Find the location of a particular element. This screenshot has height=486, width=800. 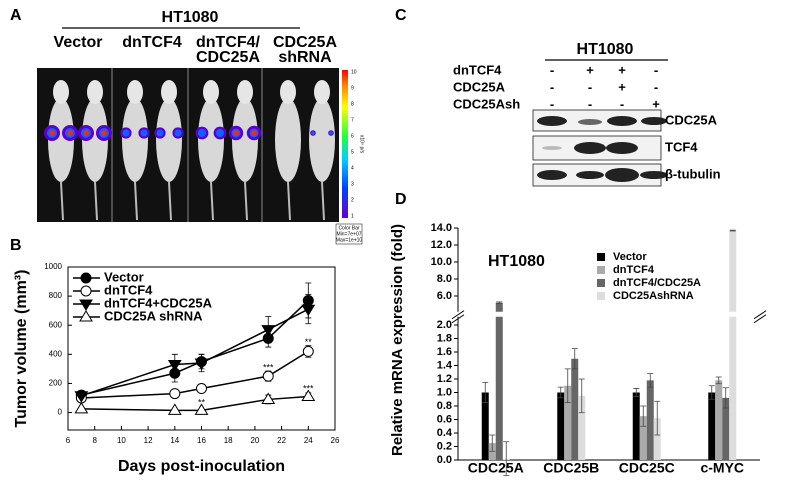

y-axis-label: Relative mRNA expression (fold) is located at coordinates (397, 340).